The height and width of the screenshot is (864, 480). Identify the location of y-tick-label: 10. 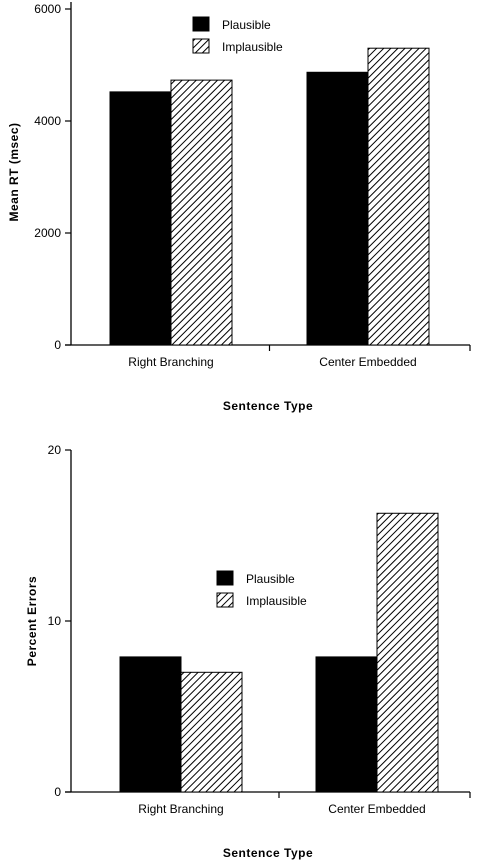
(55, 621).